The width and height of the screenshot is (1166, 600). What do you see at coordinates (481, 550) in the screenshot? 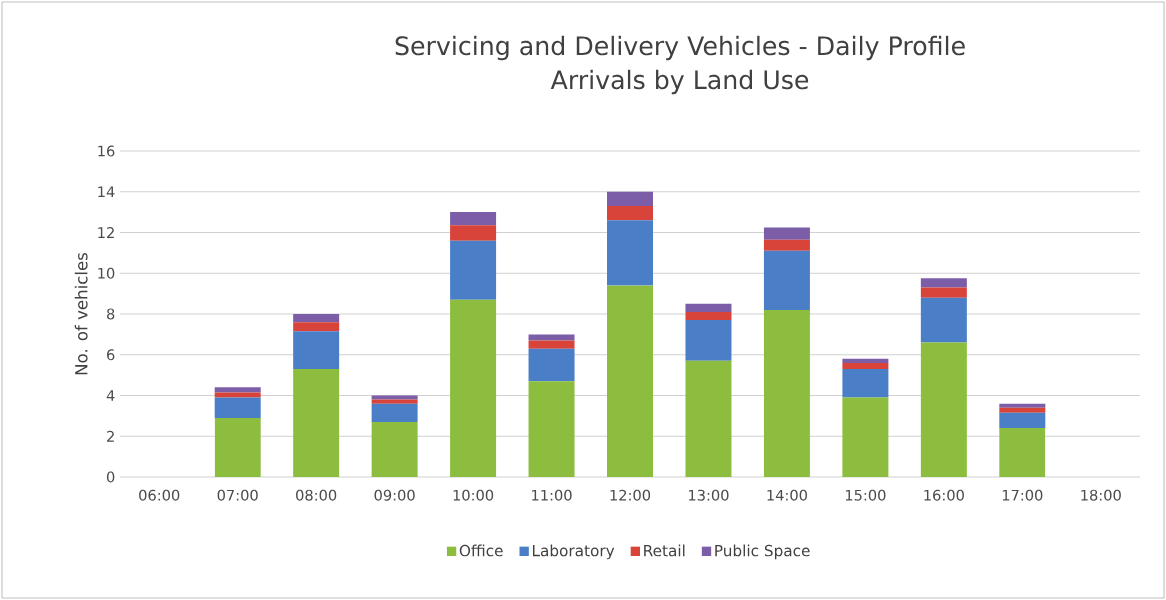
I see `legend-label: Office` at bounding box center [481, 550].